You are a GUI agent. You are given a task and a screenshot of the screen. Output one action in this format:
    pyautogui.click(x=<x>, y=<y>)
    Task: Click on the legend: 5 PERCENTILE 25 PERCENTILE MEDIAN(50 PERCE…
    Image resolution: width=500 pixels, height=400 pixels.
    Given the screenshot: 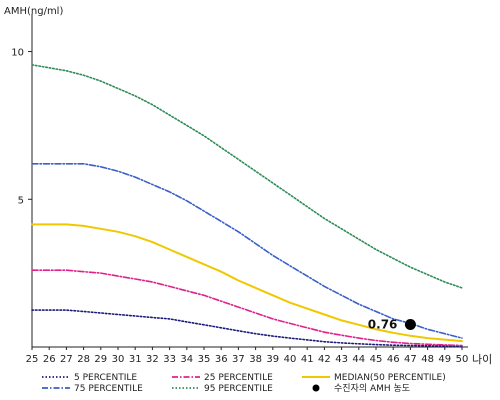 What is the action you would take?
    pyautogui.click(x=244, y=383)
    